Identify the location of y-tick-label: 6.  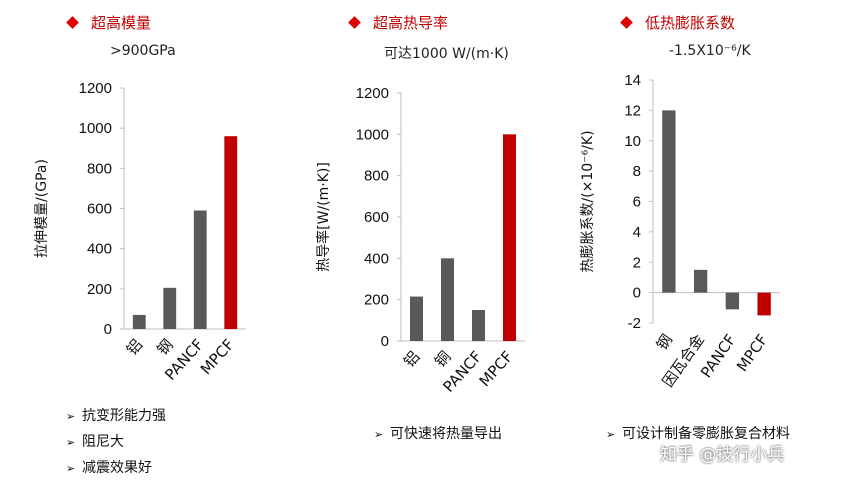
(637, 202).